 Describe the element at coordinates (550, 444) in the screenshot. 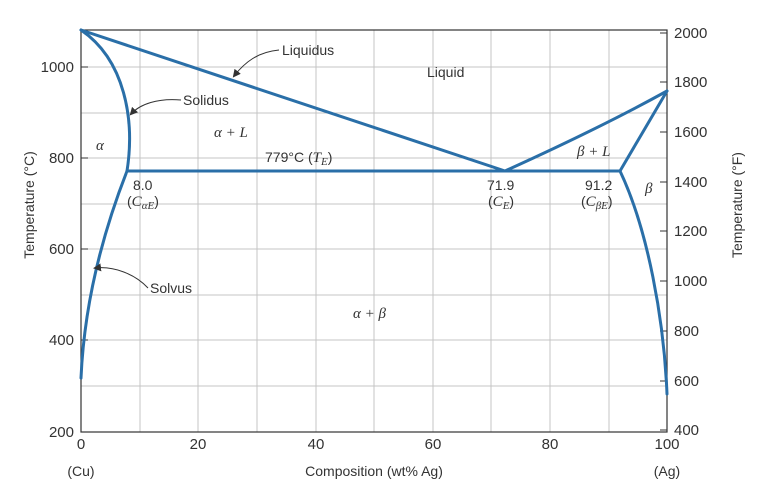

I see `x-tick-80: 80` at that location.